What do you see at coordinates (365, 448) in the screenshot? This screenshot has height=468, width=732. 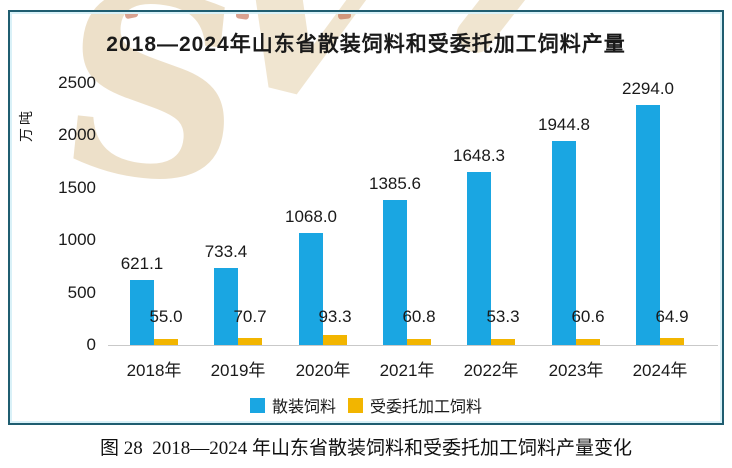 I see `figure-caption: 图 28 2018—2024 年山东省散装饲料和受委托加工饲料产量变化` at bounding box center [365, 448].